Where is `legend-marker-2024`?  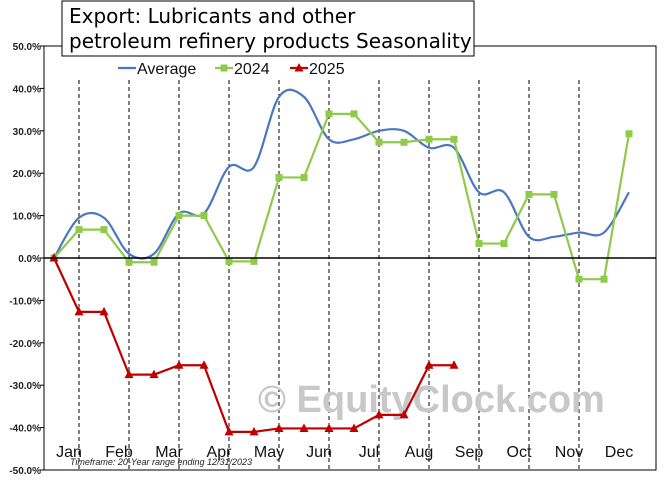 legend-marker-2024 is located at coordinates (224, 68).